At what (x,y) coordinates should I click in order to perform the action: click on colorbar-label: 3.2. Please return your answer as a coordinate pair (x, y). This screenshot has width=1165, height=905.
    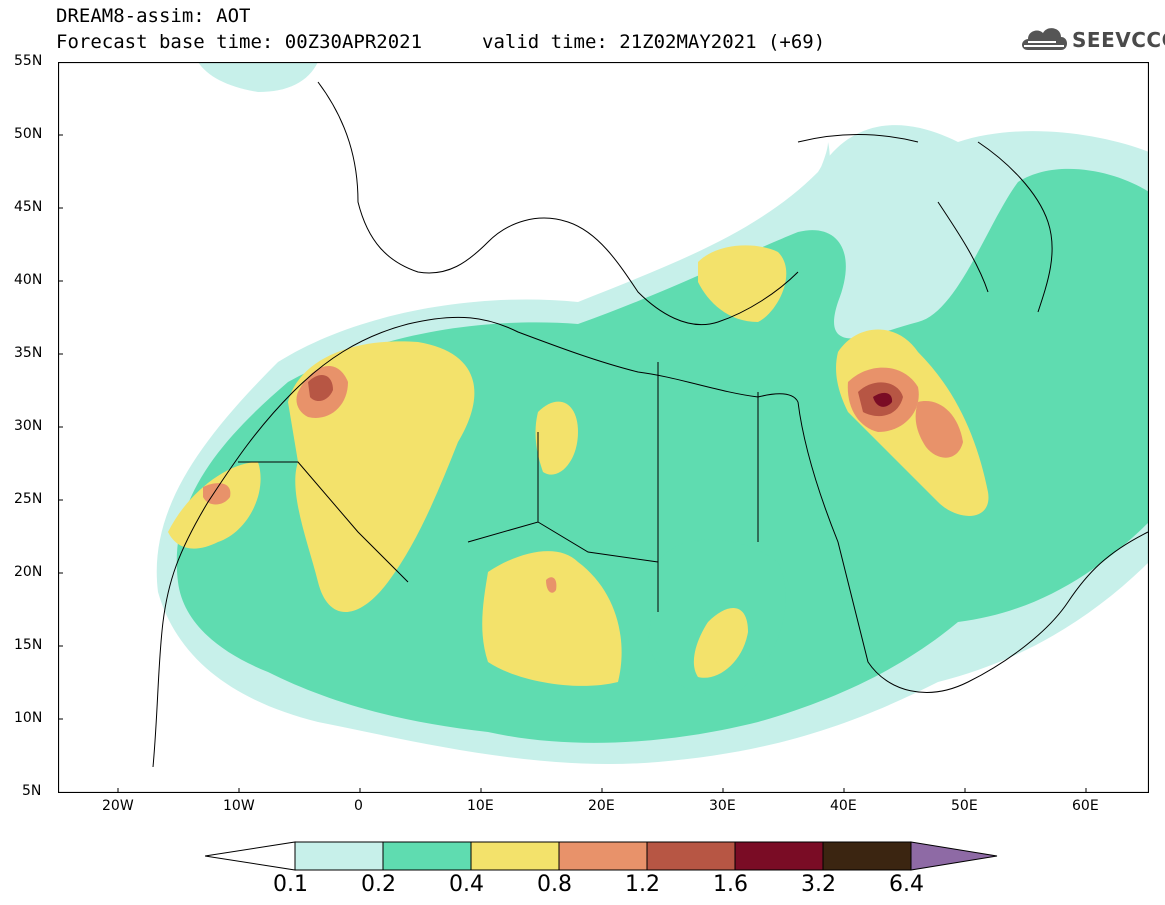
    Looking at the image, I should click on (818, 884).